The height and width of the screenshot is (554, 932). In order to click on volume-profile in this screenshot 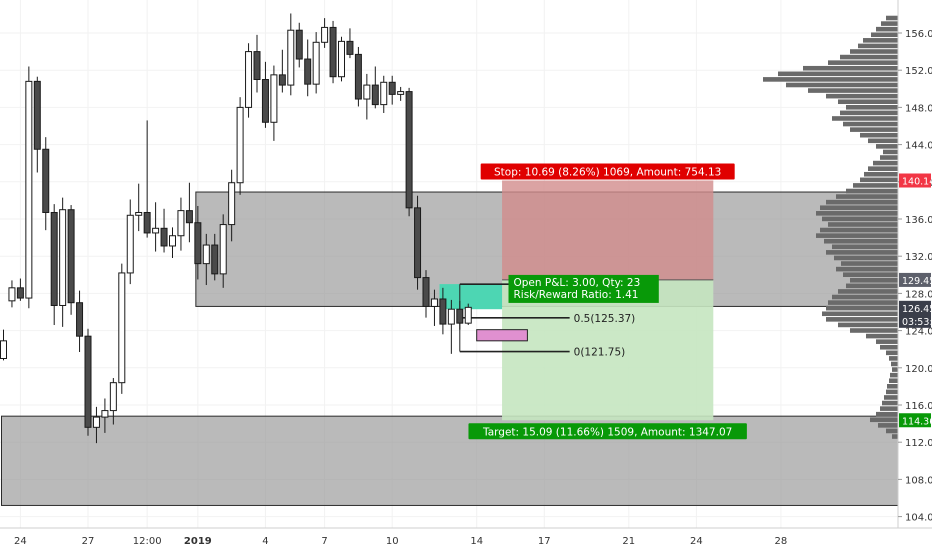, I will do `click(830, 227)`.